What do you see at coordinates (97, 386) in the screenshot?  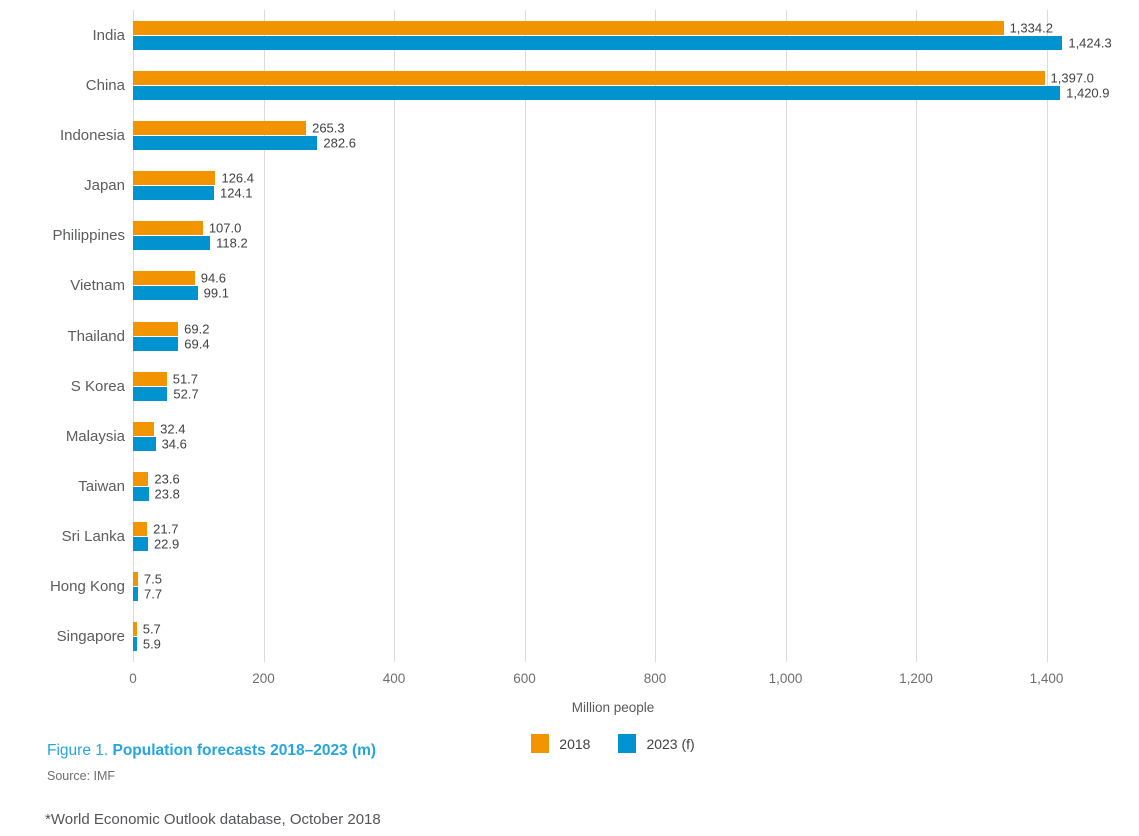 I see `category-label-s-korea: S Korea` at bounding box center [97, 386].